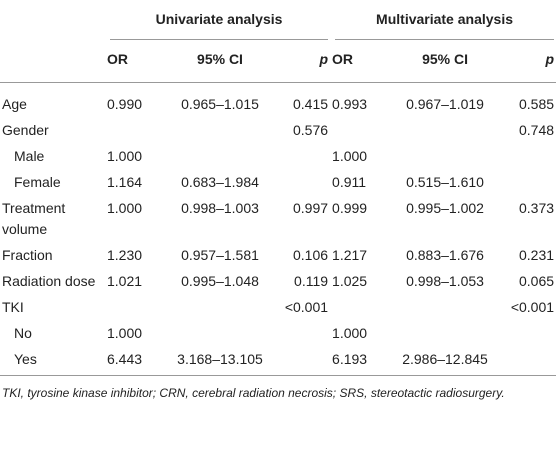 Image resolution: width=556 pixels, height=452 pixels. What do you see at coordinates (52, 361) in the screenshot?
I see `row-label: Yes` at bounding box center [52, 361].